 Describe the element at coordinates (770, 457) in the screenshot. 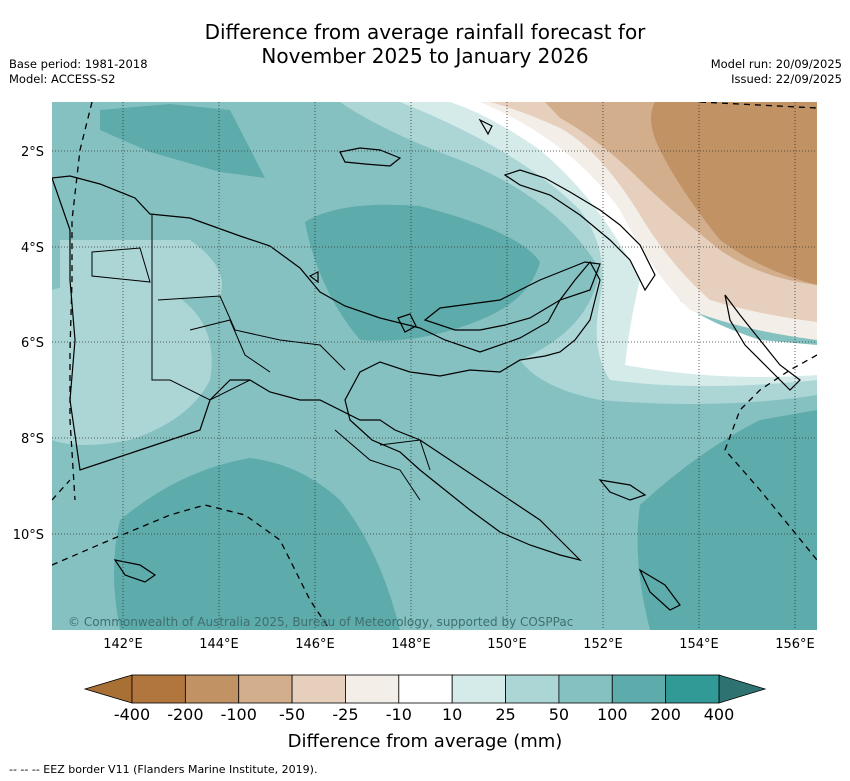

I see `eez-east` at that location.